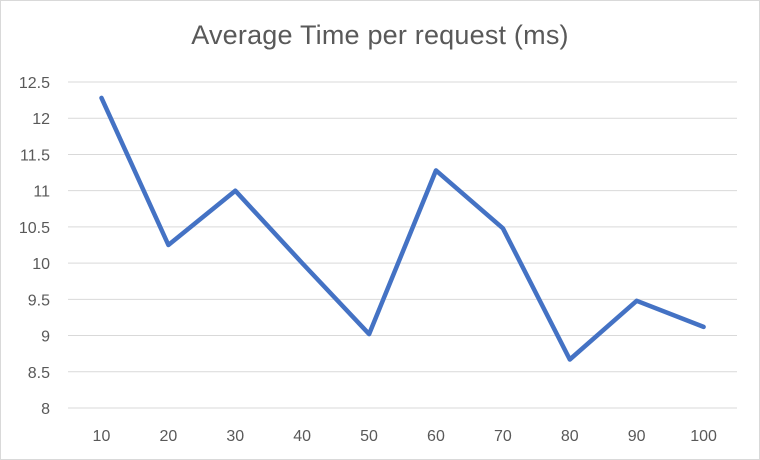 The image size is (760, 460). I want to click on y-tick-label: 11.5, so click(35, 155).